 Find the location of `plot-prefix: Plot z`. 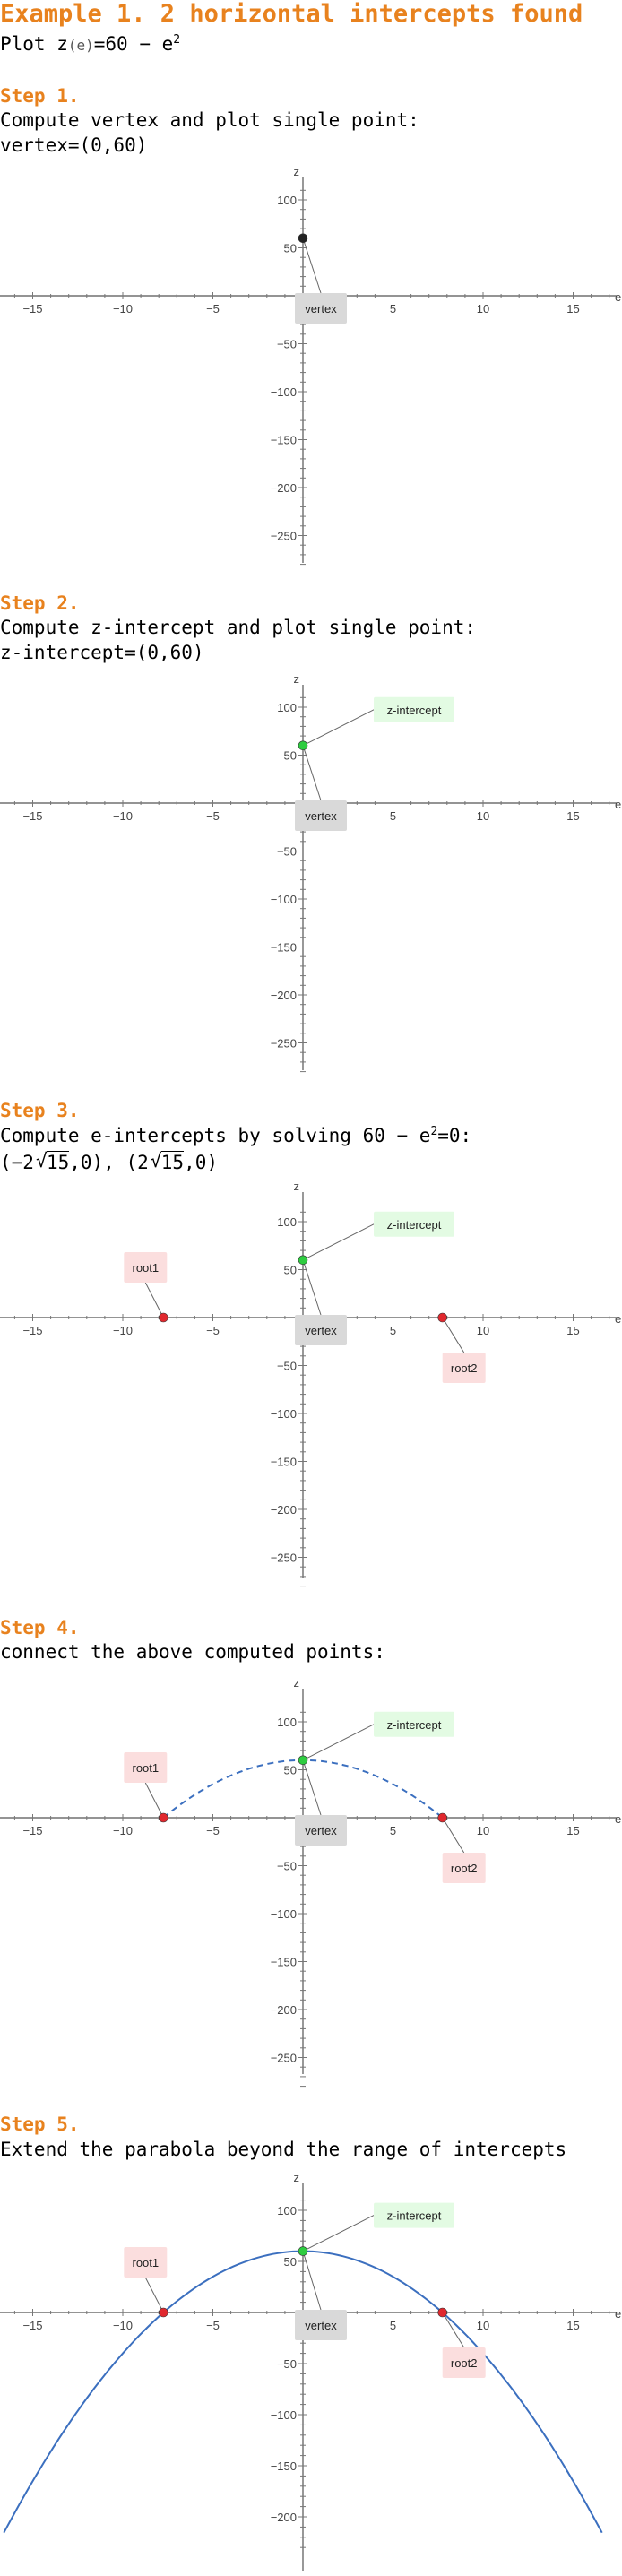

plot-prefix: Plot z is located at coordinates (34, 44).